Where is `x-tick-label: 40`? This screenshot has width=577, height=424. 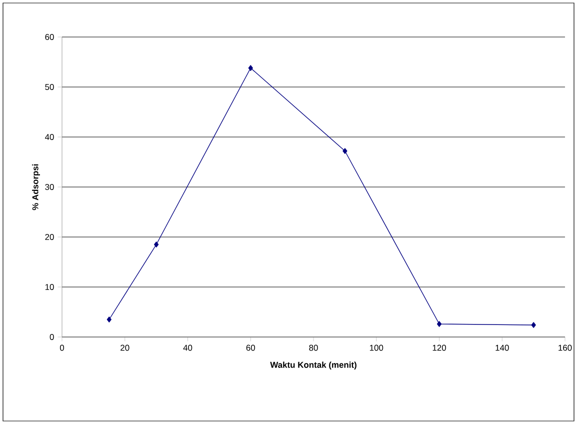 x-tick-label: 40 is located at coordinates (187, 347).